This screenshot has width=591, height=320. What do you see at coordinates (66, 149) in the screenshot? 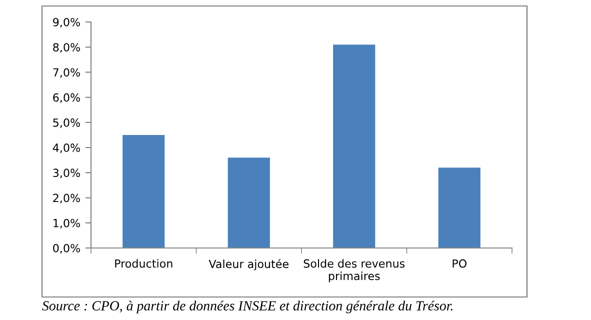
I see `y-tick-label: 4,0%` at bounding box center [66, 149].